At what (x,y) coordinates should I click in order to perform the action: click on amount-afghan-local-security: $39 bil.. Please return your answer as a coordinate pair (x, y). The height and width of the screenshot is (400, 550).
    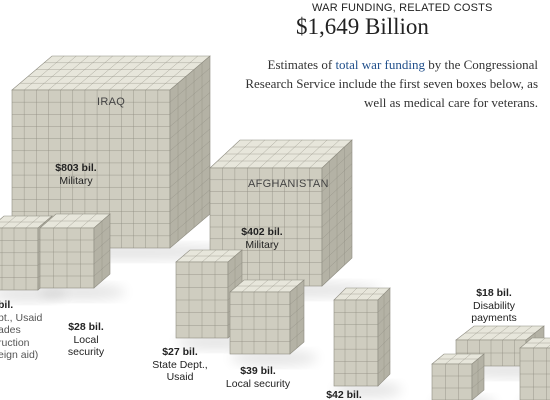
    Looking at the image, I should click on (258, 371).